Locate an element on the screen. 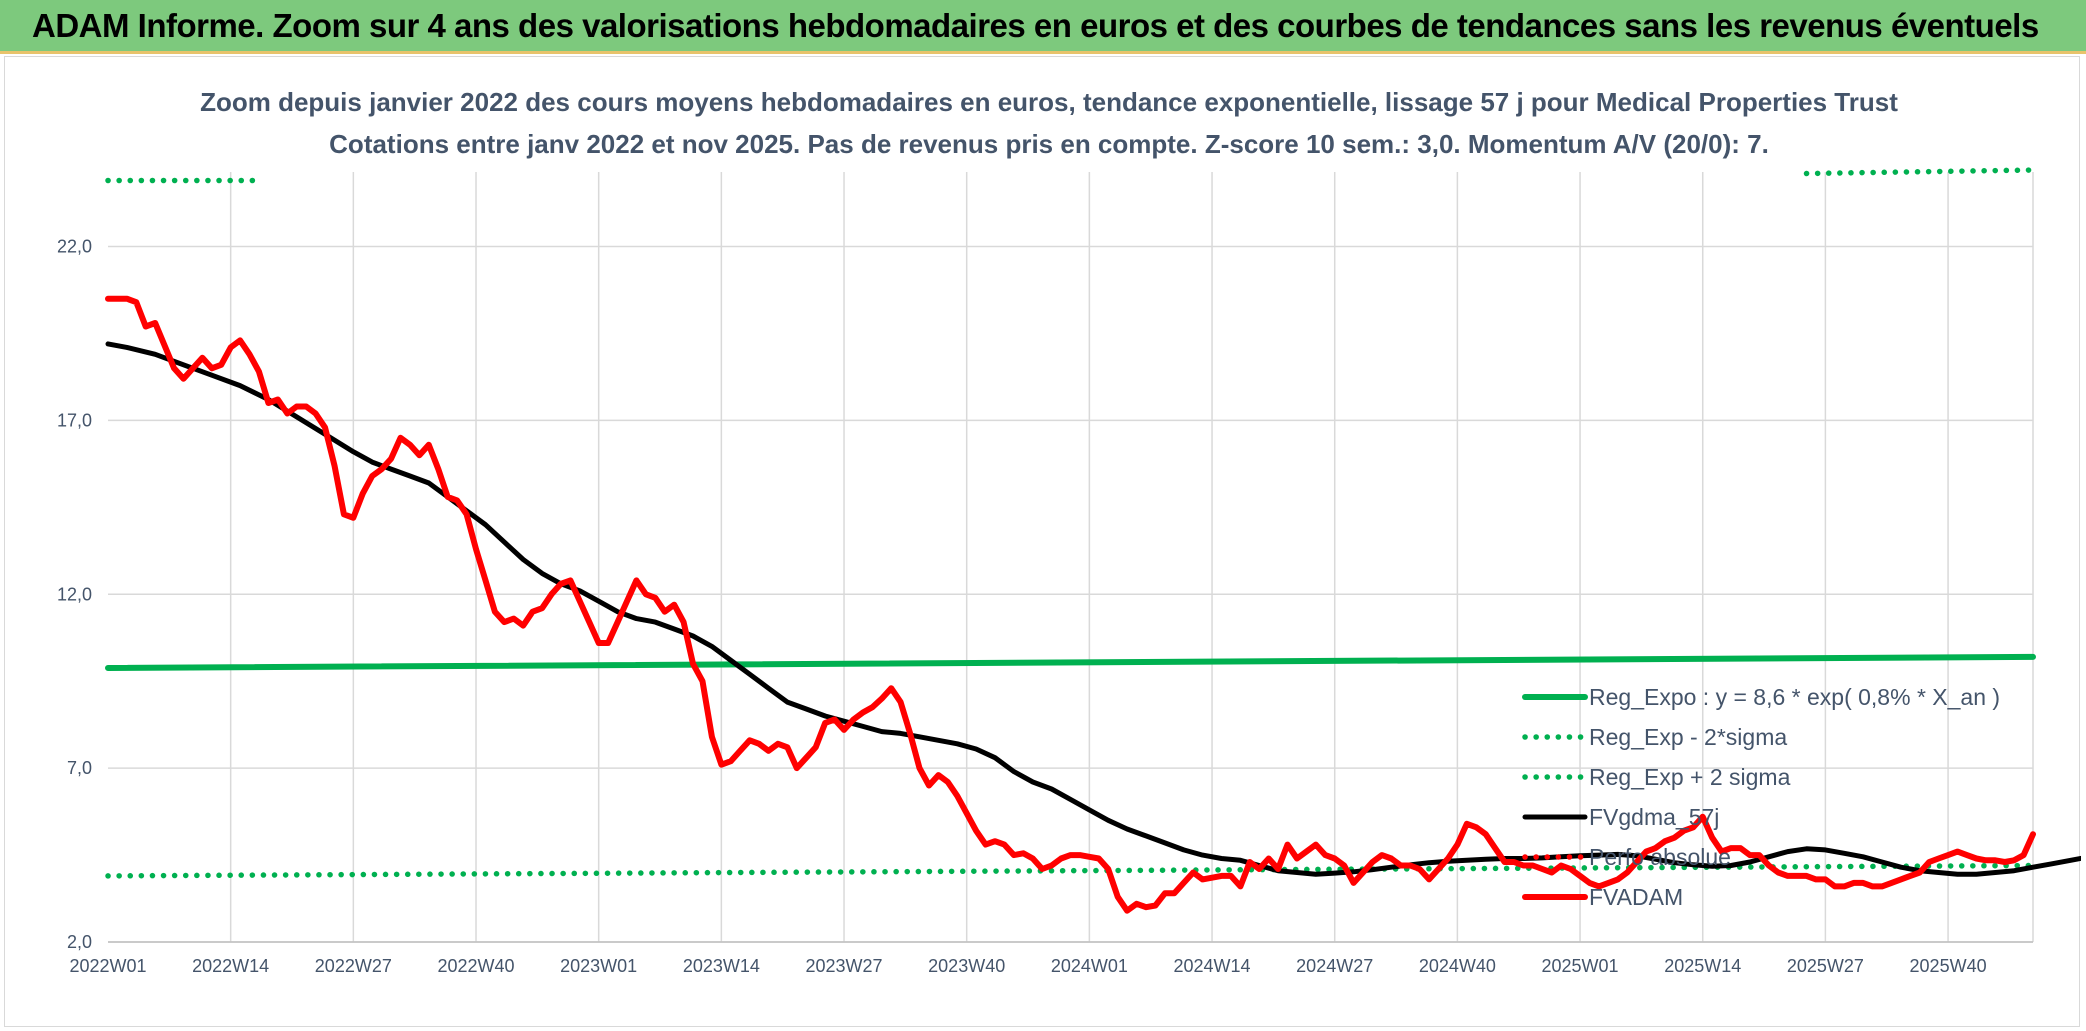  x-tick-label: 2022W40 is located at coordinates (475, 966).